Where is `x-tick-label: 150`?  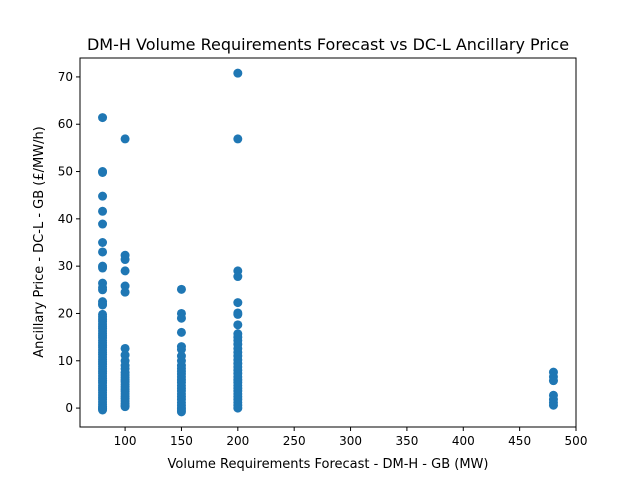
x-tick-label: 150 is located at coordinates (181, 441).